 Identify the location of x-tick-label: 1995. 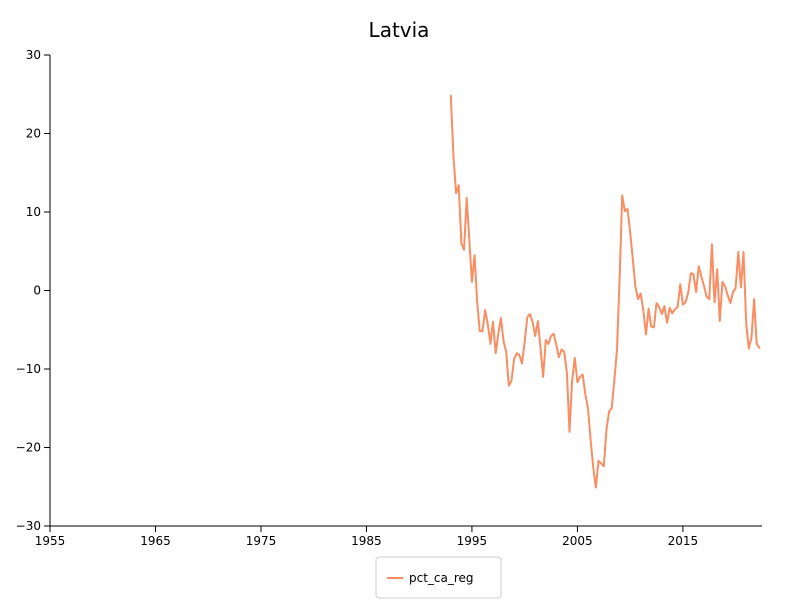
(472, 541).